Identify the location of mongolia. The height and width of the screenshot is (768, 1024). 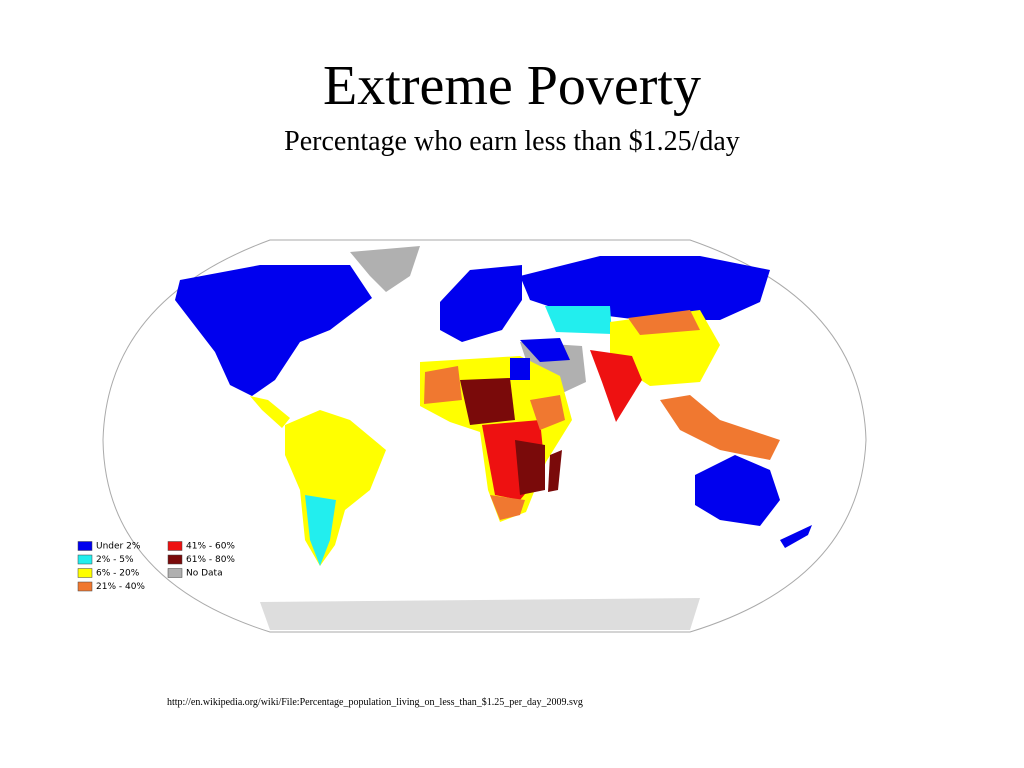
(664, 322).